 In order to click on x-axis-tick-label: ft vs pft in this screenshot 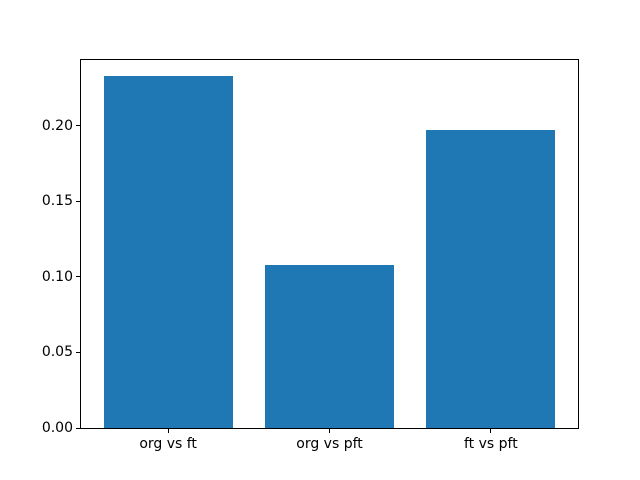, I will do `click(491, 444)`.